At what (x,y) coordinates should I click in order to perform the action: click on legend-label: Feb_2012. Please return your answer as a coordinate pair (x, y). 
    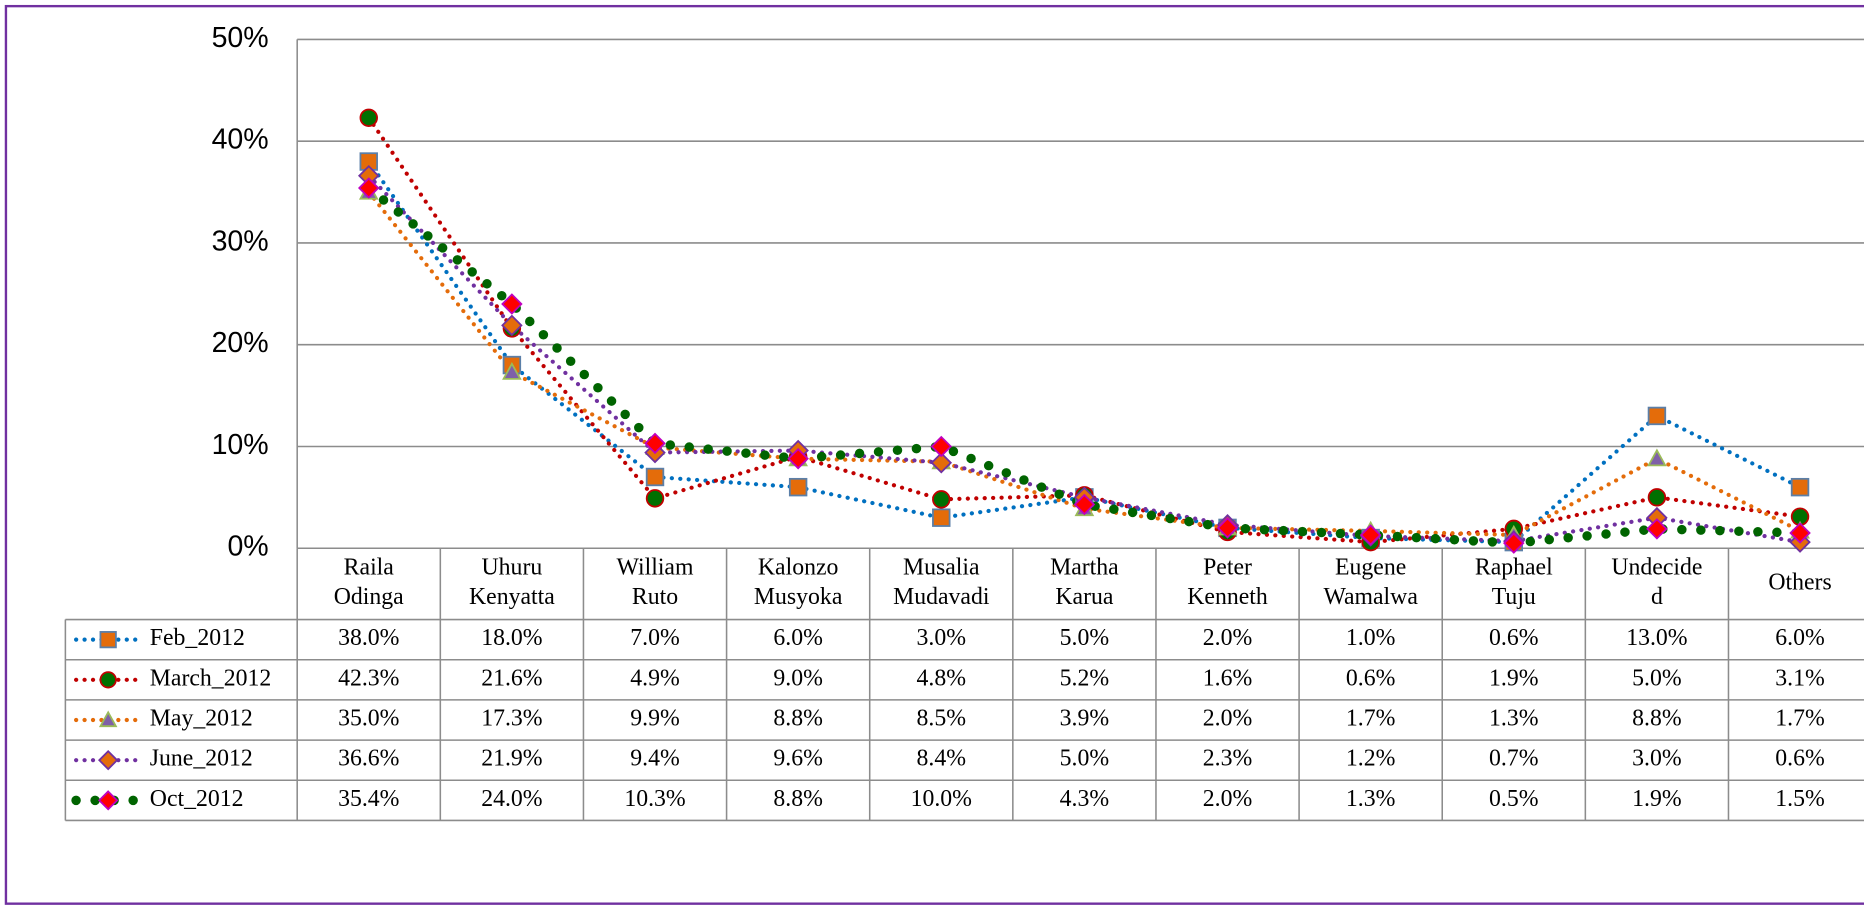
    Looking at the image, I should click on (197, 638).